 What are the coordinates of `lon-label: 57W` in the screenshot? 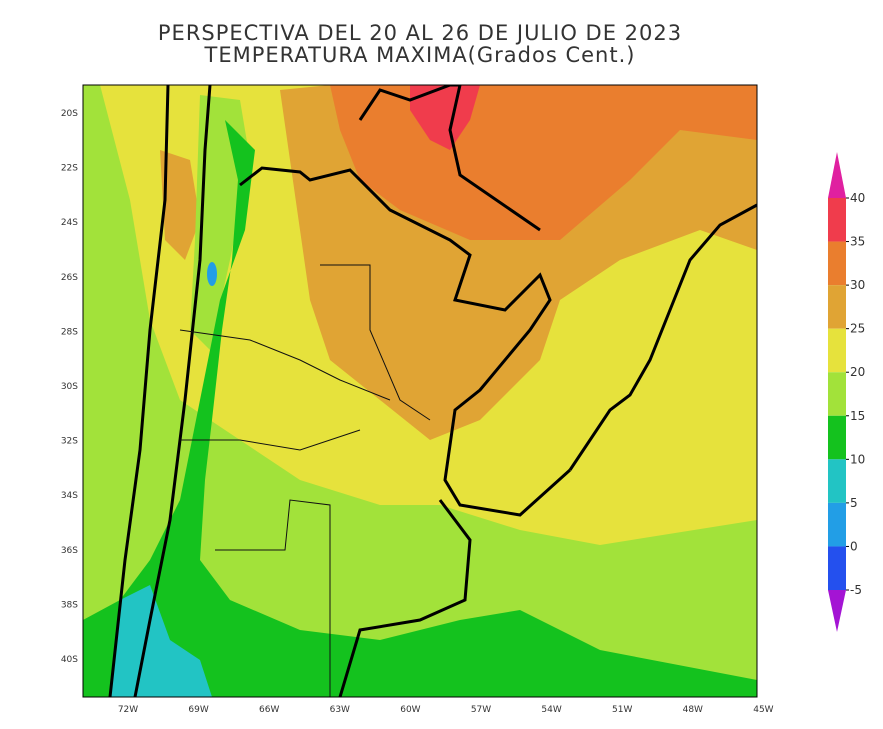 It's located at (481, 710).